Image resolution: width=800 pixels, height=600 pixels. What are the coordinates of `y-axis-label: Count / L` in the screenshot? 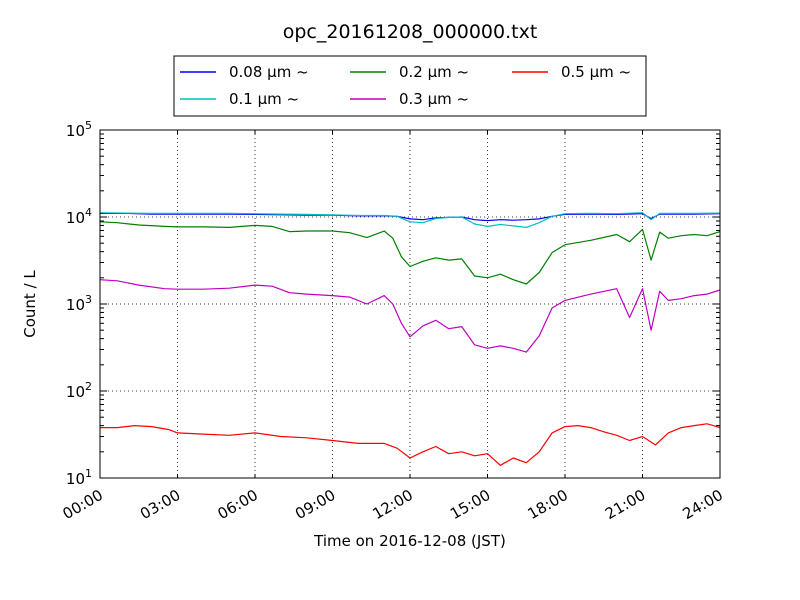 It's located at (30, 304).